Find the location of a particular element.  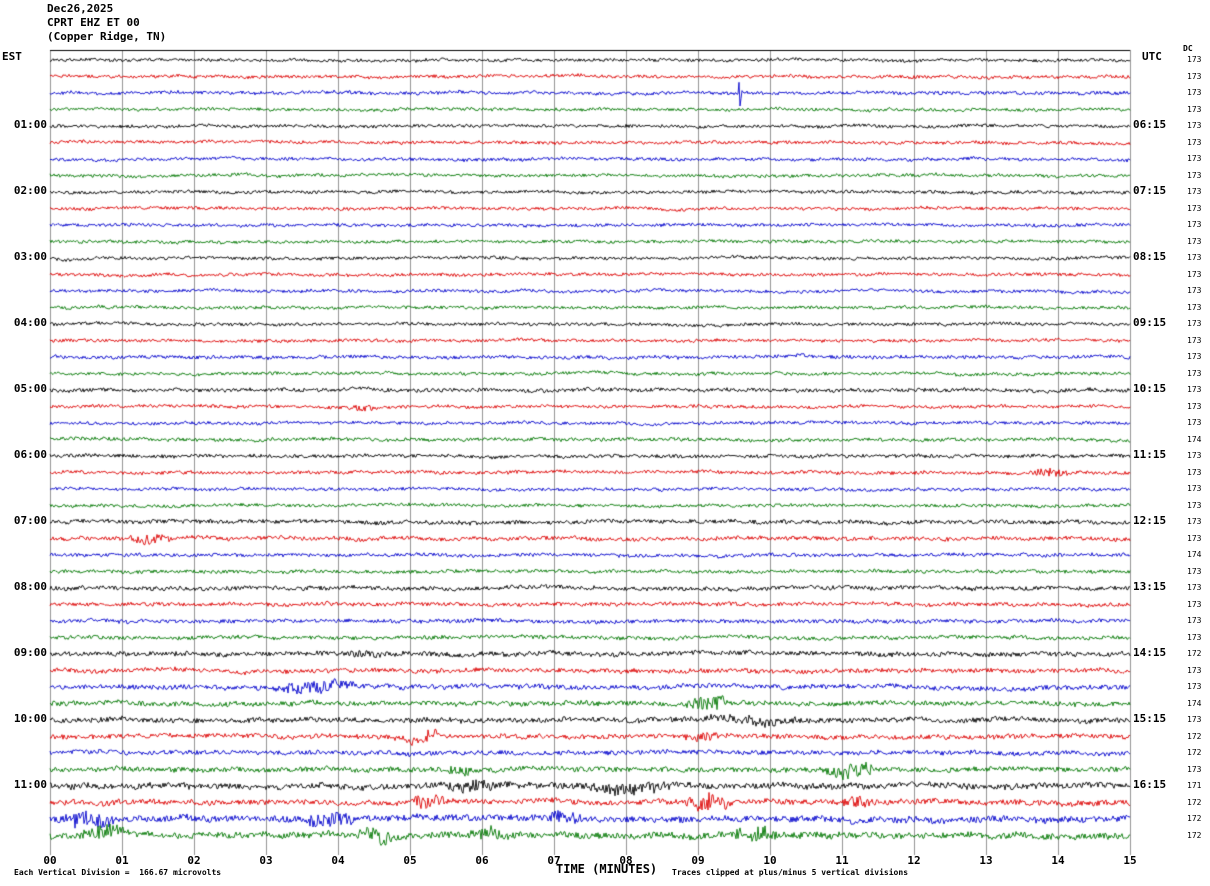

left-time-label: 02:00 is located at coordinates (30, 190).